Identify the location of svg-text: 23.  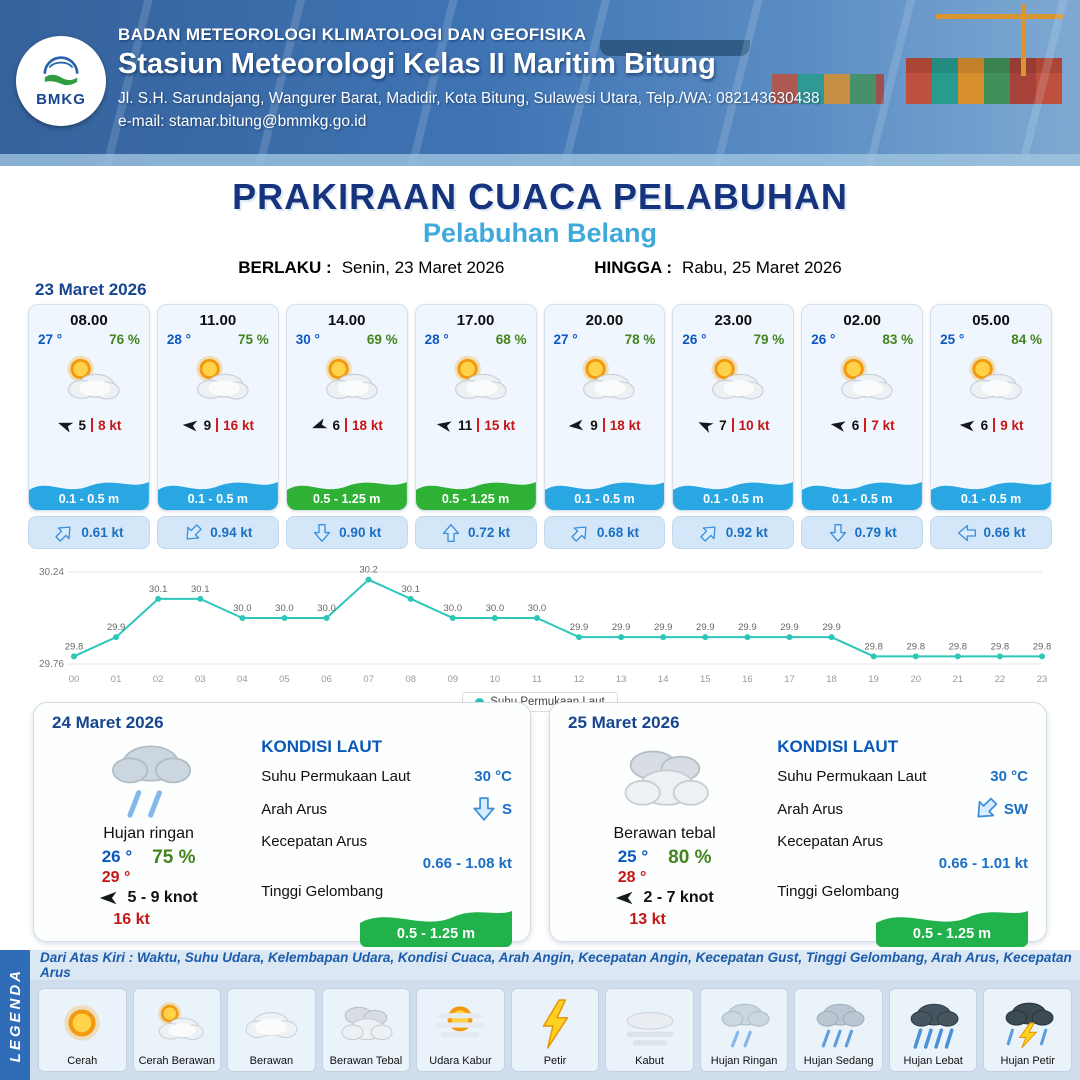
(1042, 679).